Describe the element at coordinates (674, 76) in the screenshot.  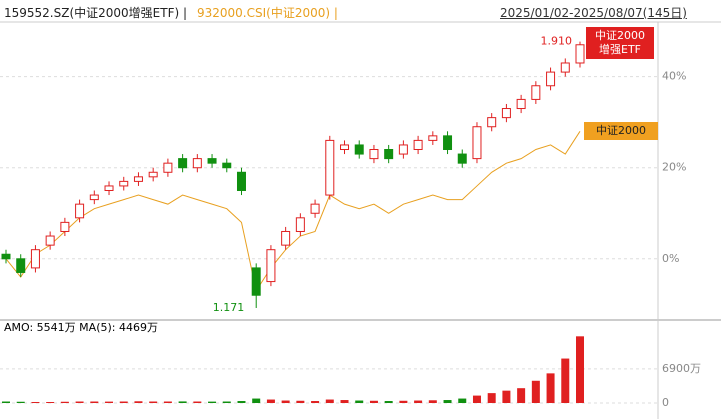
I see `y-tick-label: 40%` at that location.